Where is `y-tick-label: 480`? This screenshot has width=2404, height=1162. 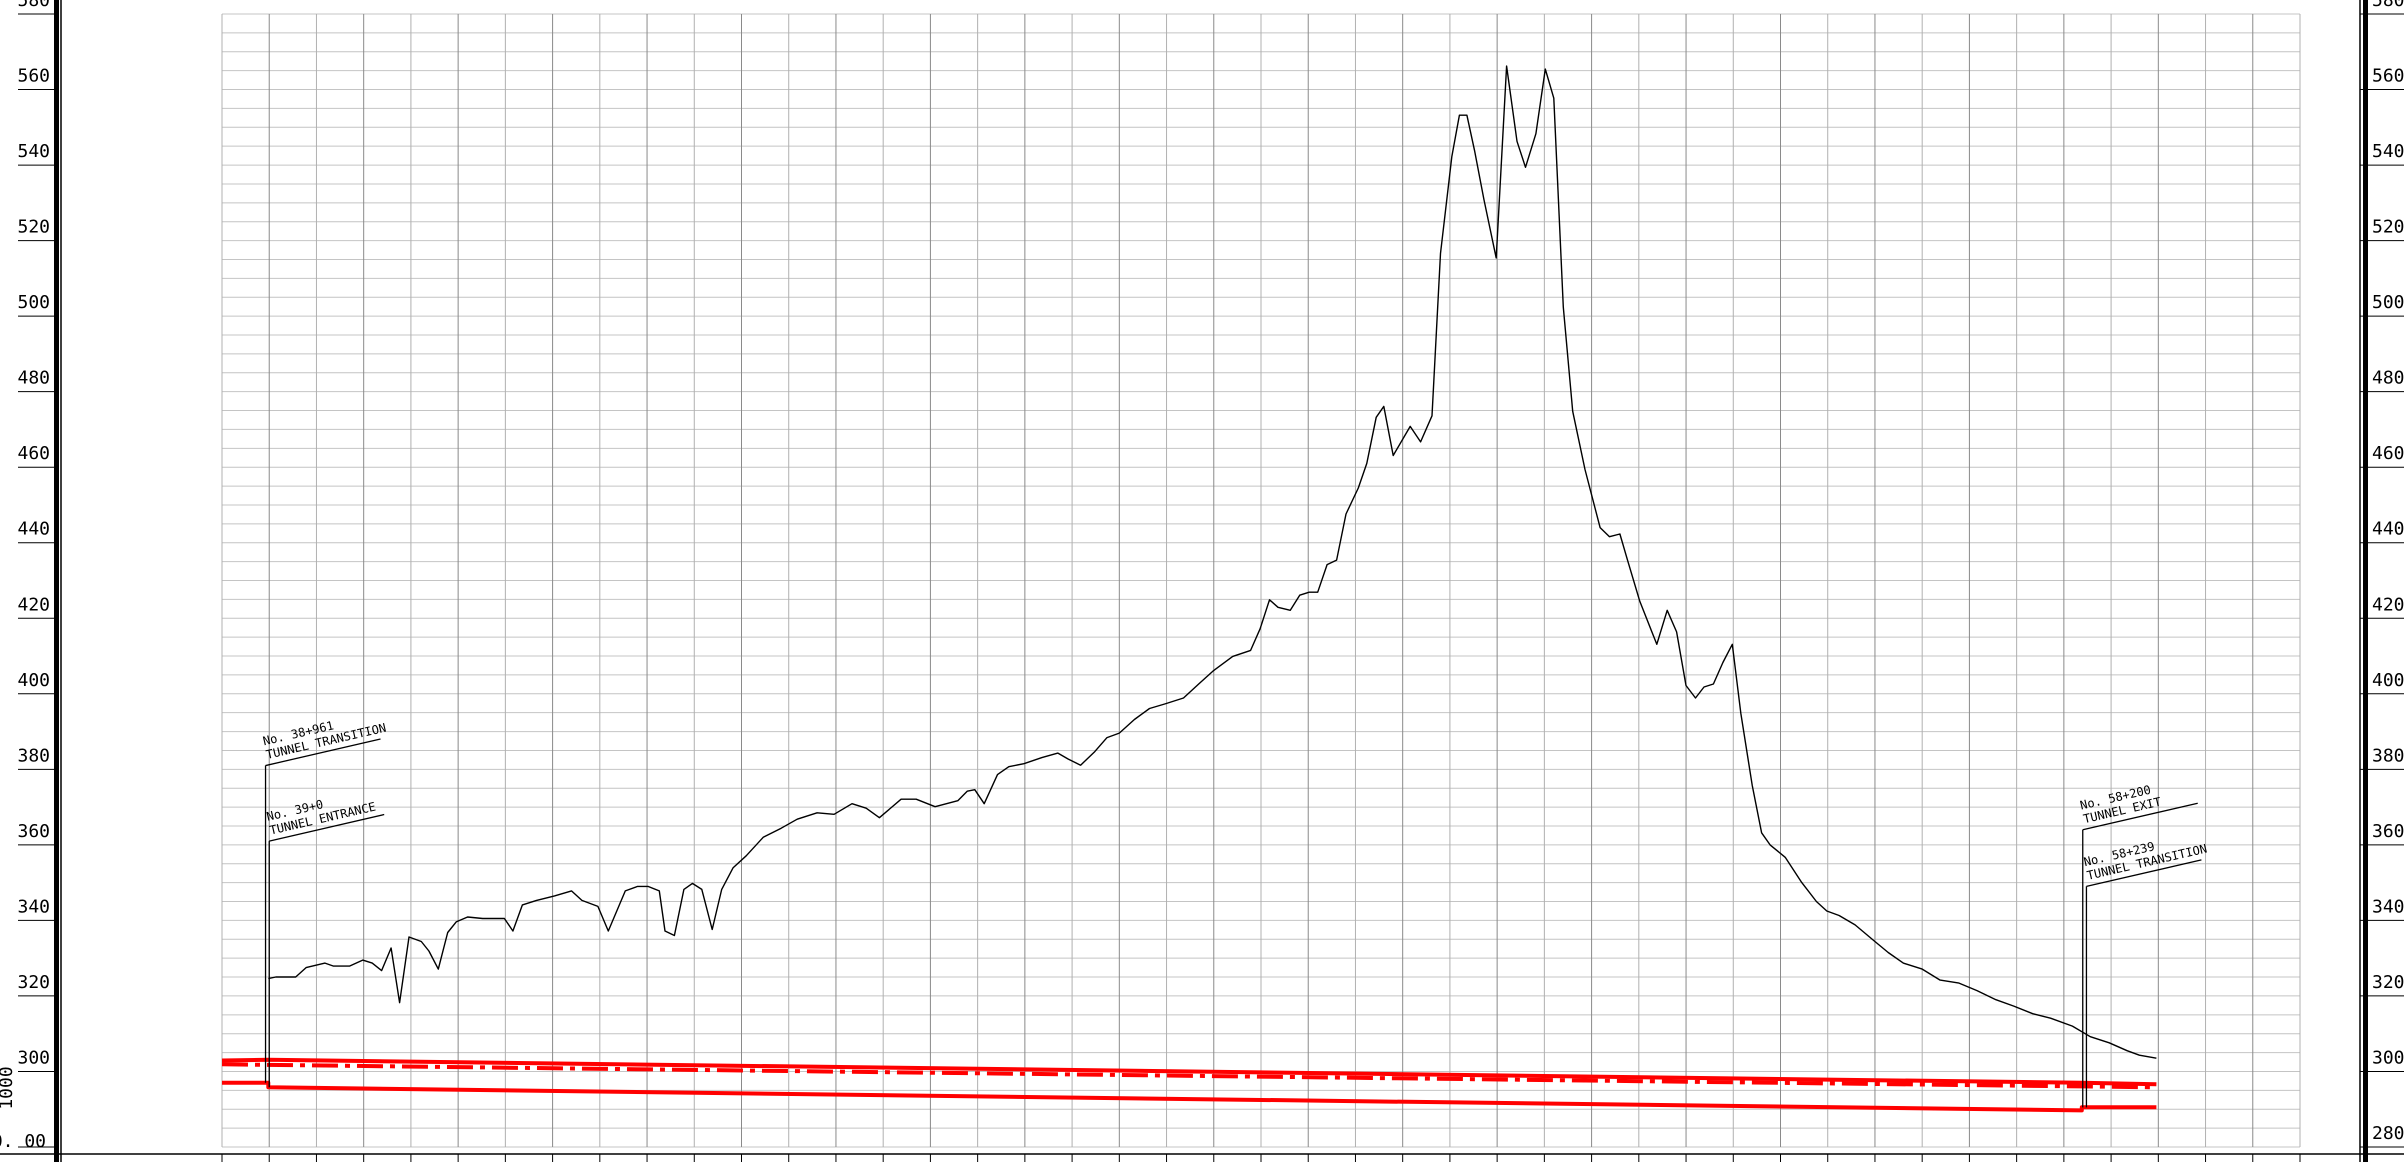
y-tick-label: 480 is located at coordinates (33, 378).